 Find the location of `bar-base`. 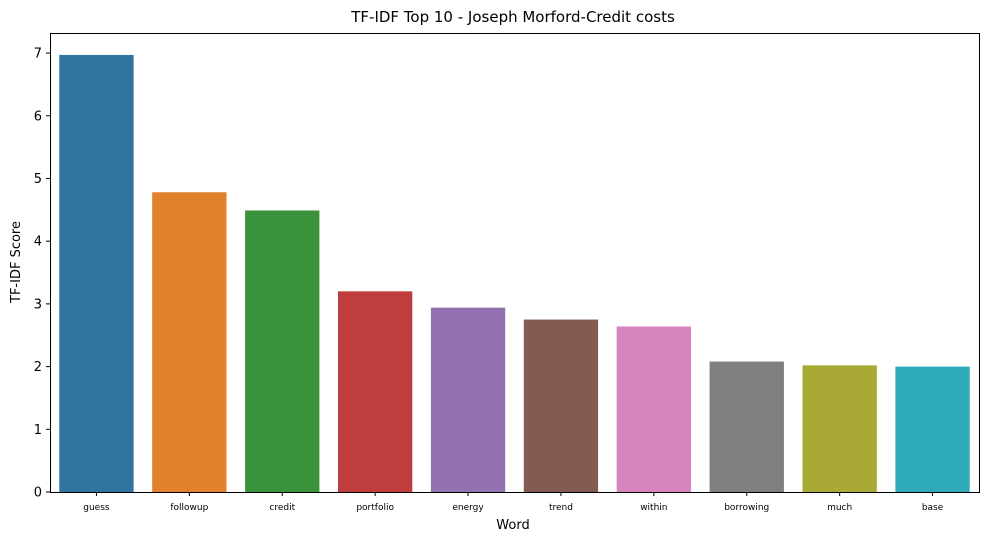

bar-base is located at coordinates (932, 429).